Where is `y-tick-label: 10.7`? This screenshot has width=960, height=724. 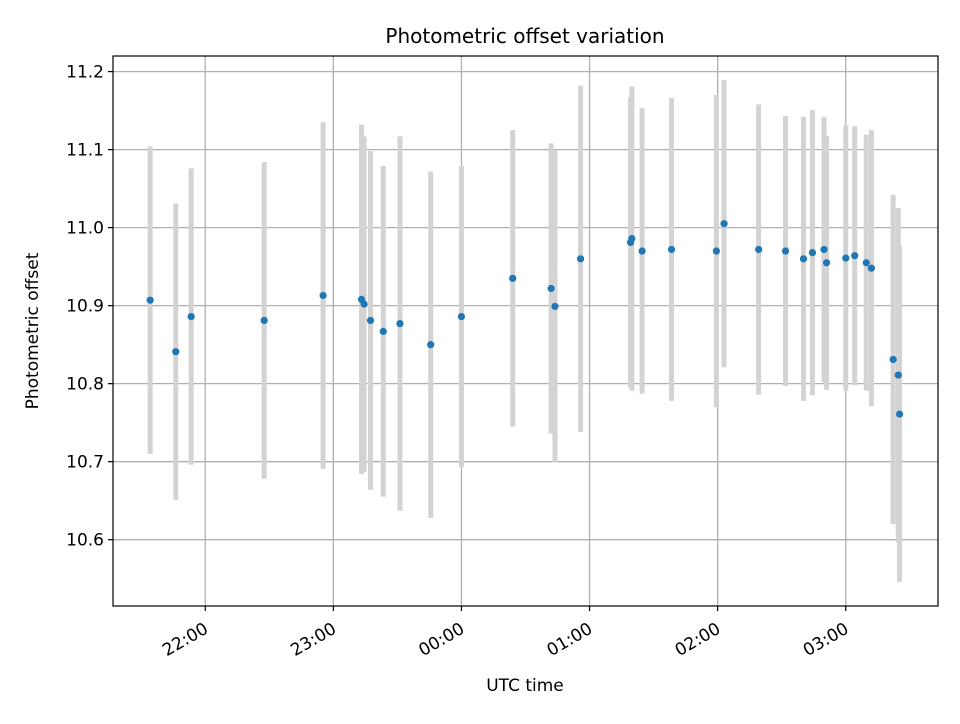 y-tick-label: 10.7 is located at coordinates (85, 463).